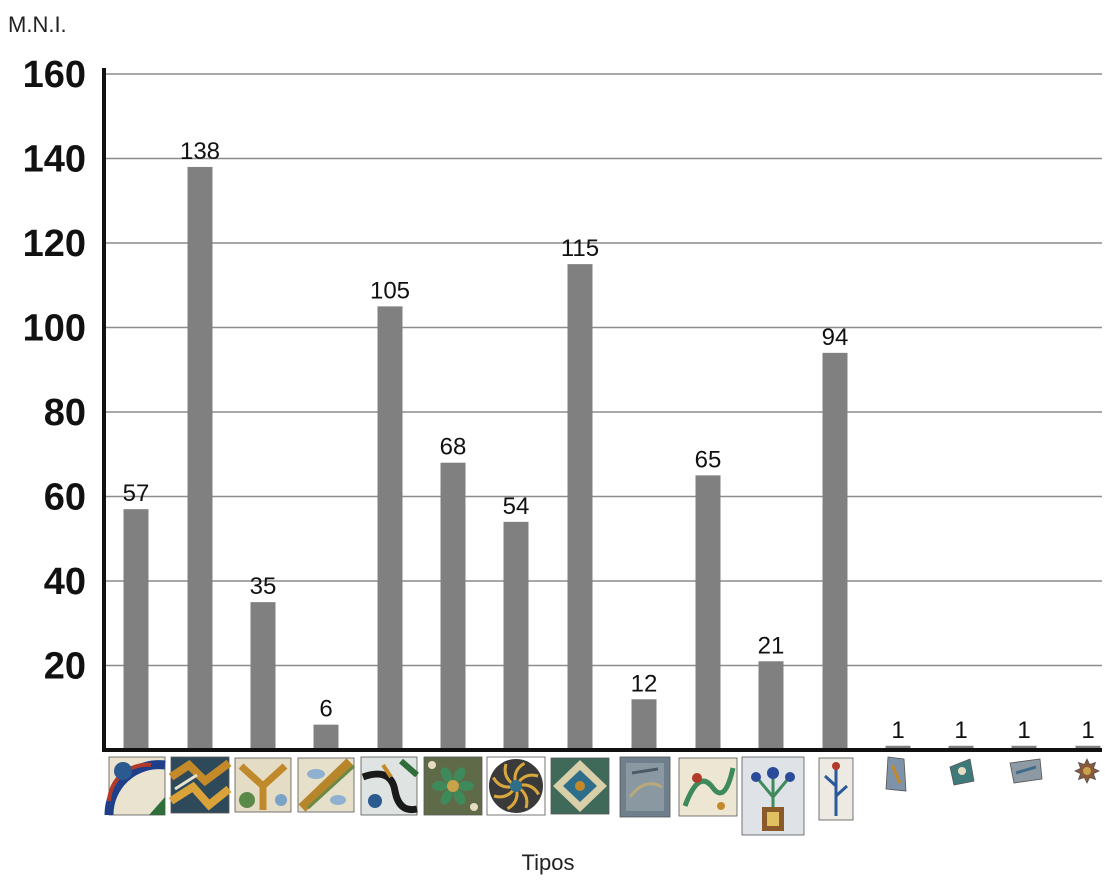  Describe the element at coordinates (54, 75) in the screenshot. I see `y-tick-label: 160` at that location.